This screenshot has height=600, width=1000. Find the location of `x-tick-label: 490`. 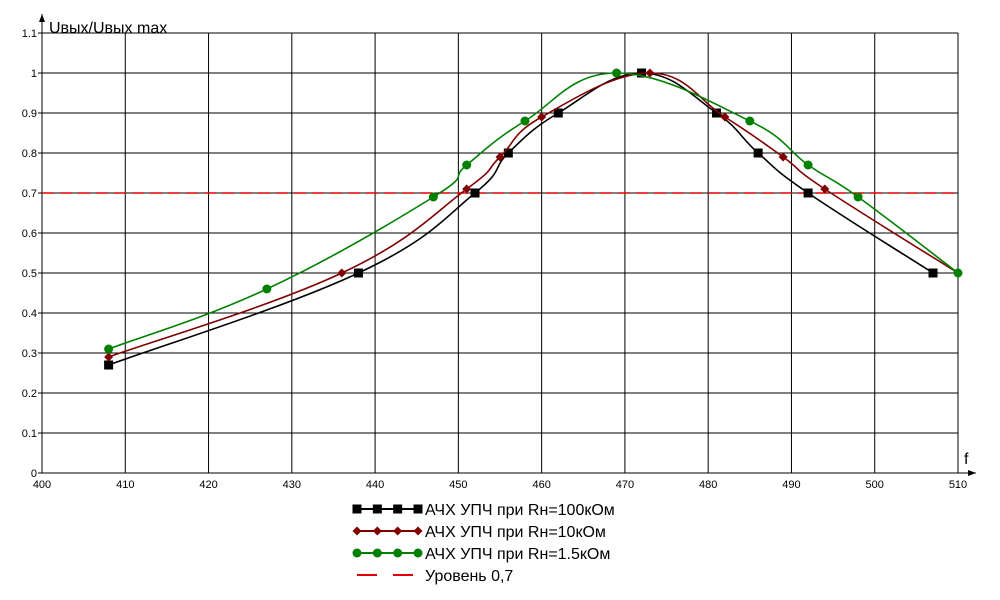

x-tick-label: 490 is located at coordinates (791, 485).